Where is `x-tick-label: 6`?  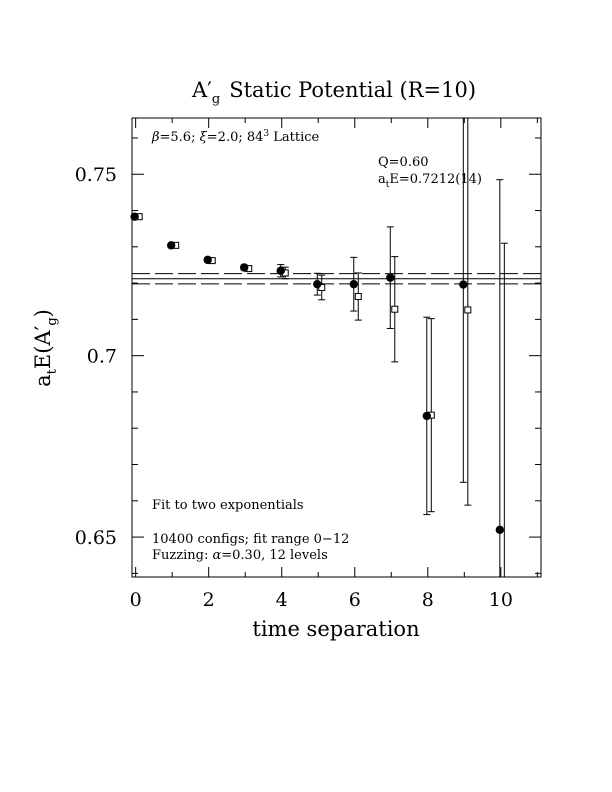 x-tick-label: 6 is located at coordinates (355, 600).